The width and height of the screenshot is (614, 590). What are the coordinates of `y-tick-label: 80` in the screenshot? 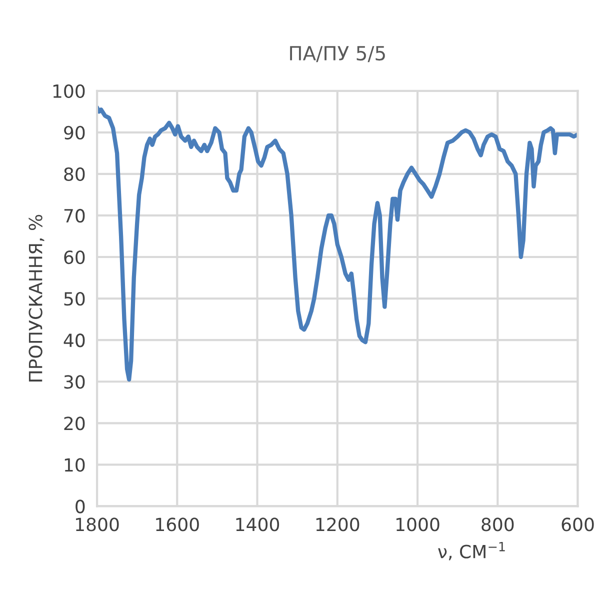 It's located at (74, 174).